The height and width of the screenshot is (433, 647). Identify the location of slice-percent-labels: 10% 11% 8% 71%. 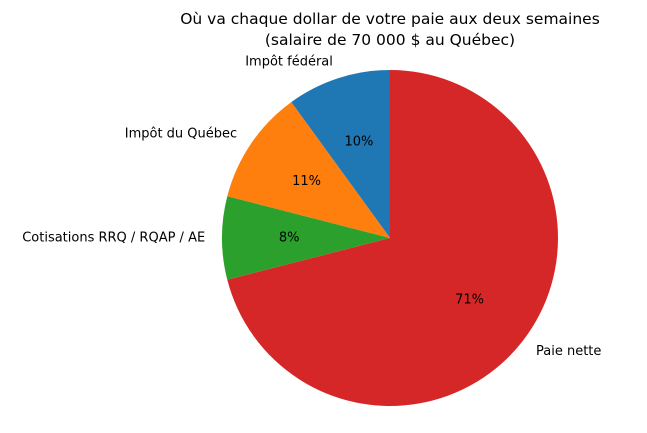
(381, 221).